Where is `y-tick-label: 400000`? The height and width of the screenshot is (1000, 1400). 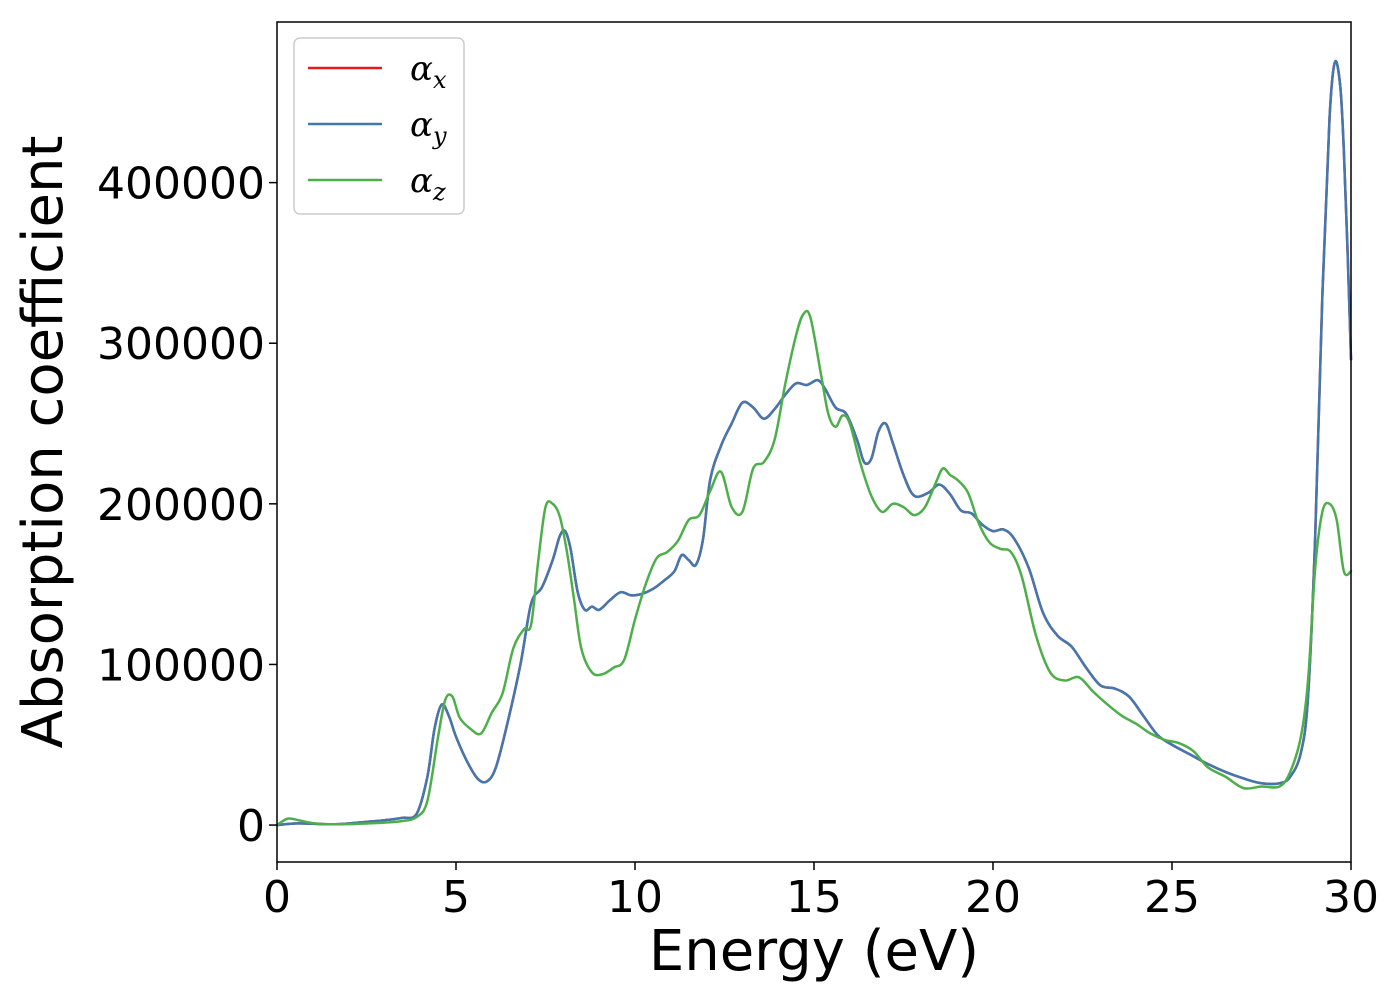 y-tick-label: 400000 is located at coordinates (181, 184).